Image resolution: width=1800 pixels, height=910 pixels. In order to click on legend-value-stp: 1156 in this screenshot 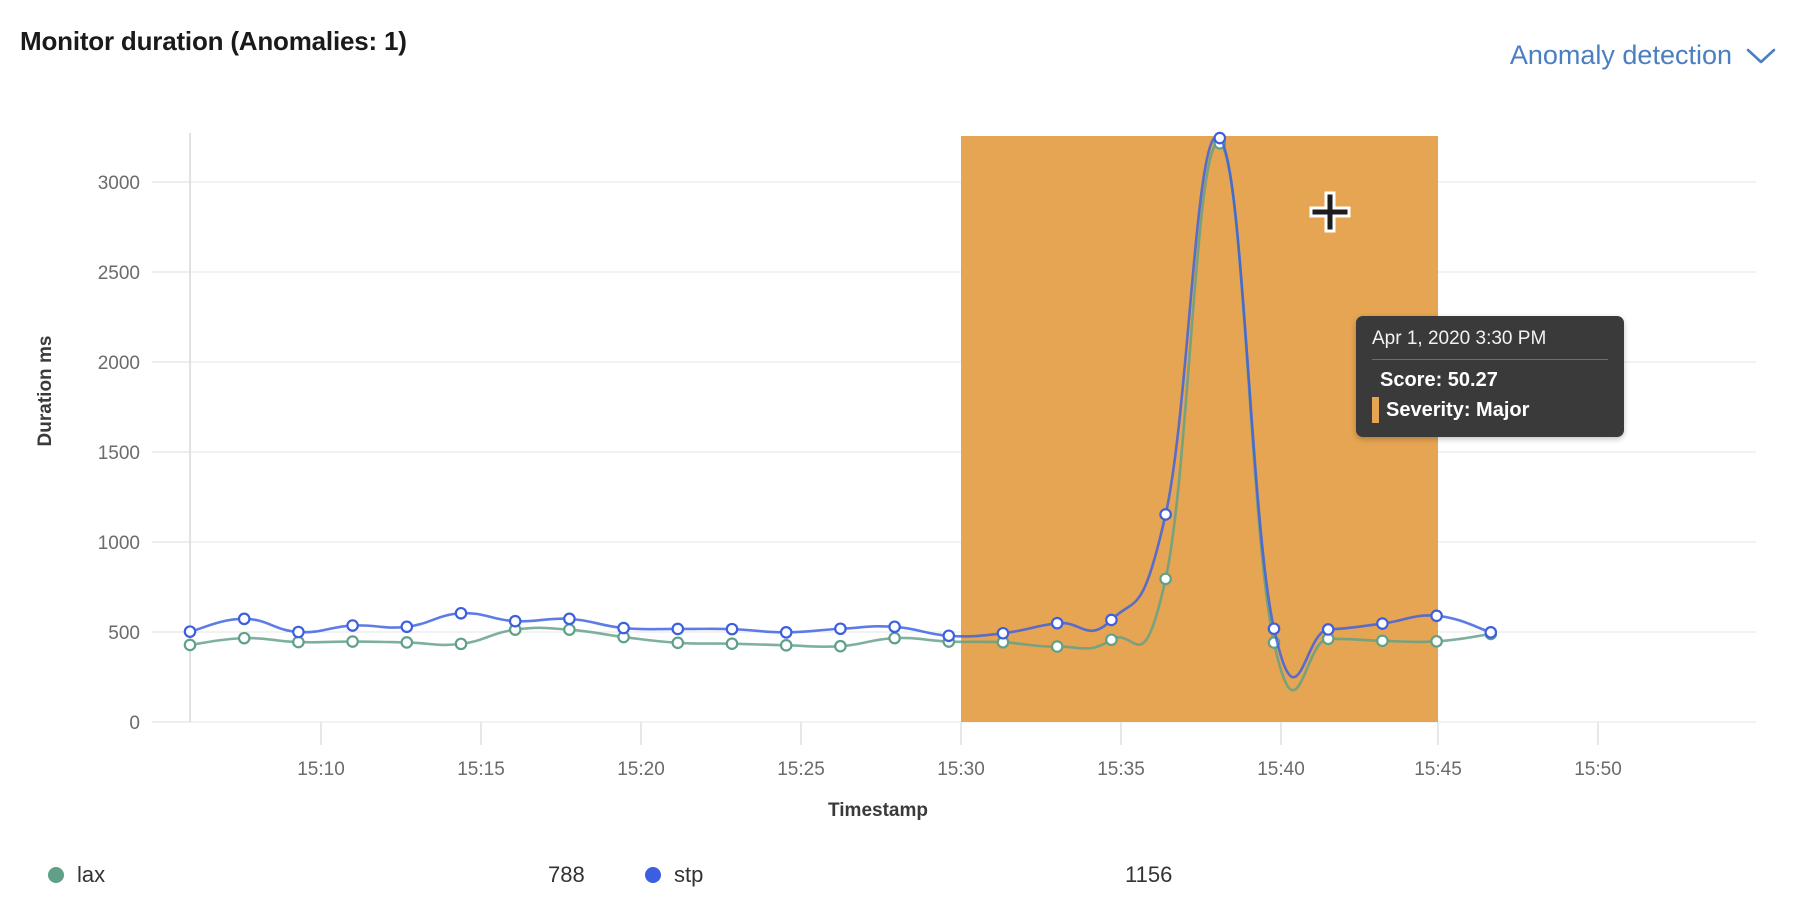, I will do `click(1149, 874)`.